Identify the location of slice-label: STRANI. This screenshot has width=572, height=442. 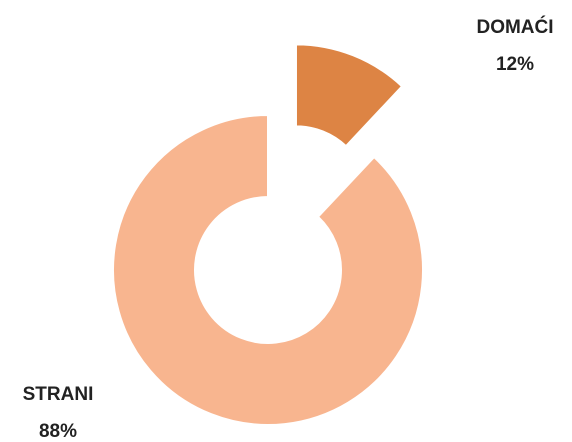
(58, 394).